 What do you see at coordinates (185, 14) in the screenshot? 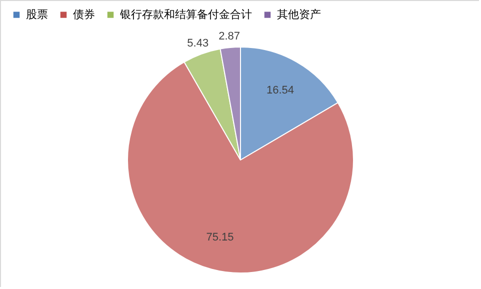
I see `legend-label: 银行存款和结算备付金合计` at bounding box center [185, 14].